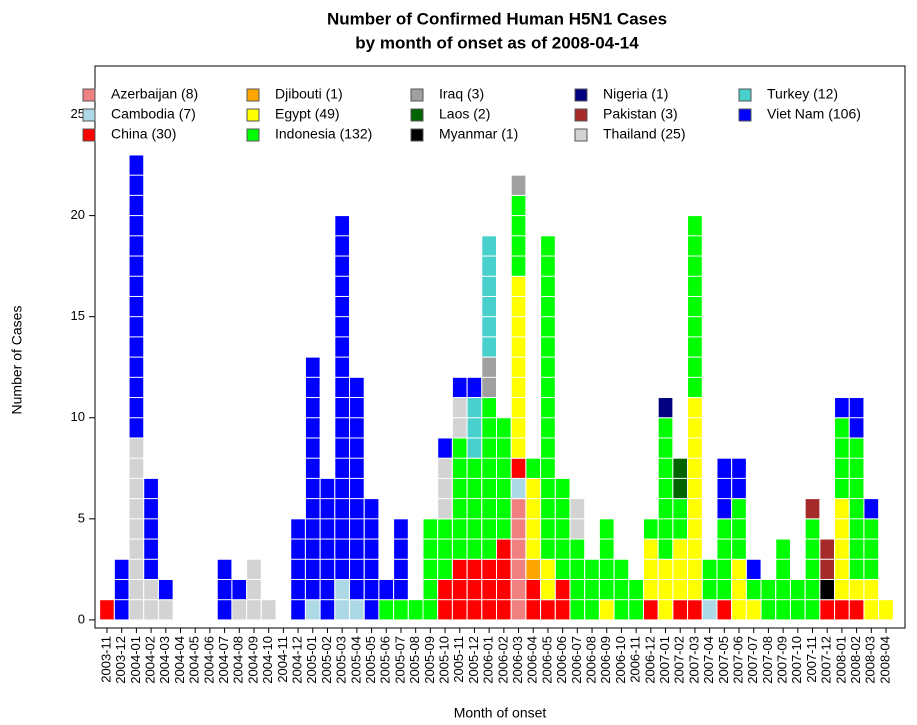  What do you see at coordinates (399, 660) in the screenshot?
I see `x-tick-label: 2005-07` at bounding box center [399, 660].